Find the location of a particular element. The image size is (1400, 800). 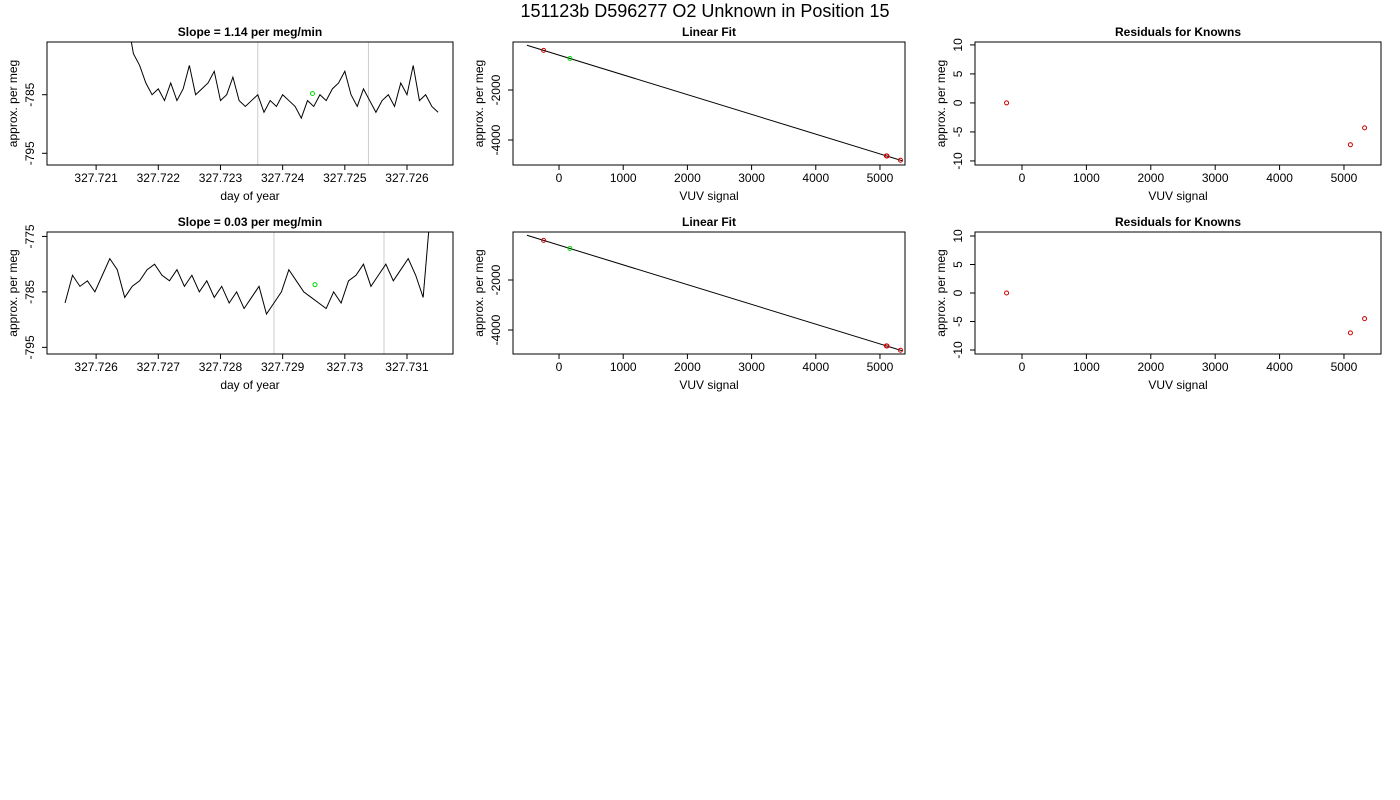

x-tick-label: 327.73 is located at coordinates (344, 367).